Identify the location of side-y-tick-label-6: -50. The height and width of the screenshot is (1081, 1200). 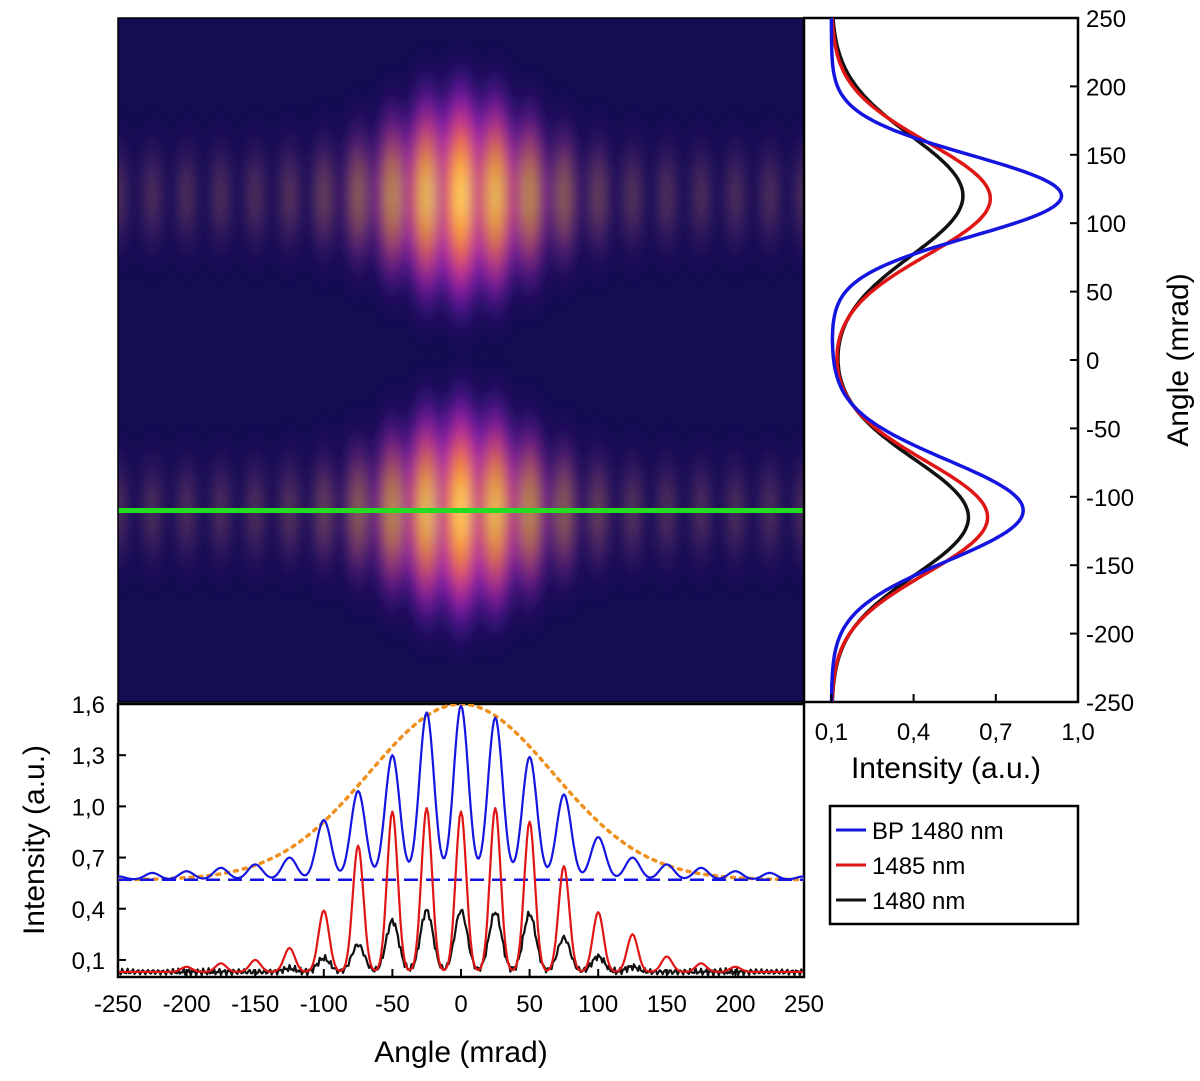
(1103, 429).